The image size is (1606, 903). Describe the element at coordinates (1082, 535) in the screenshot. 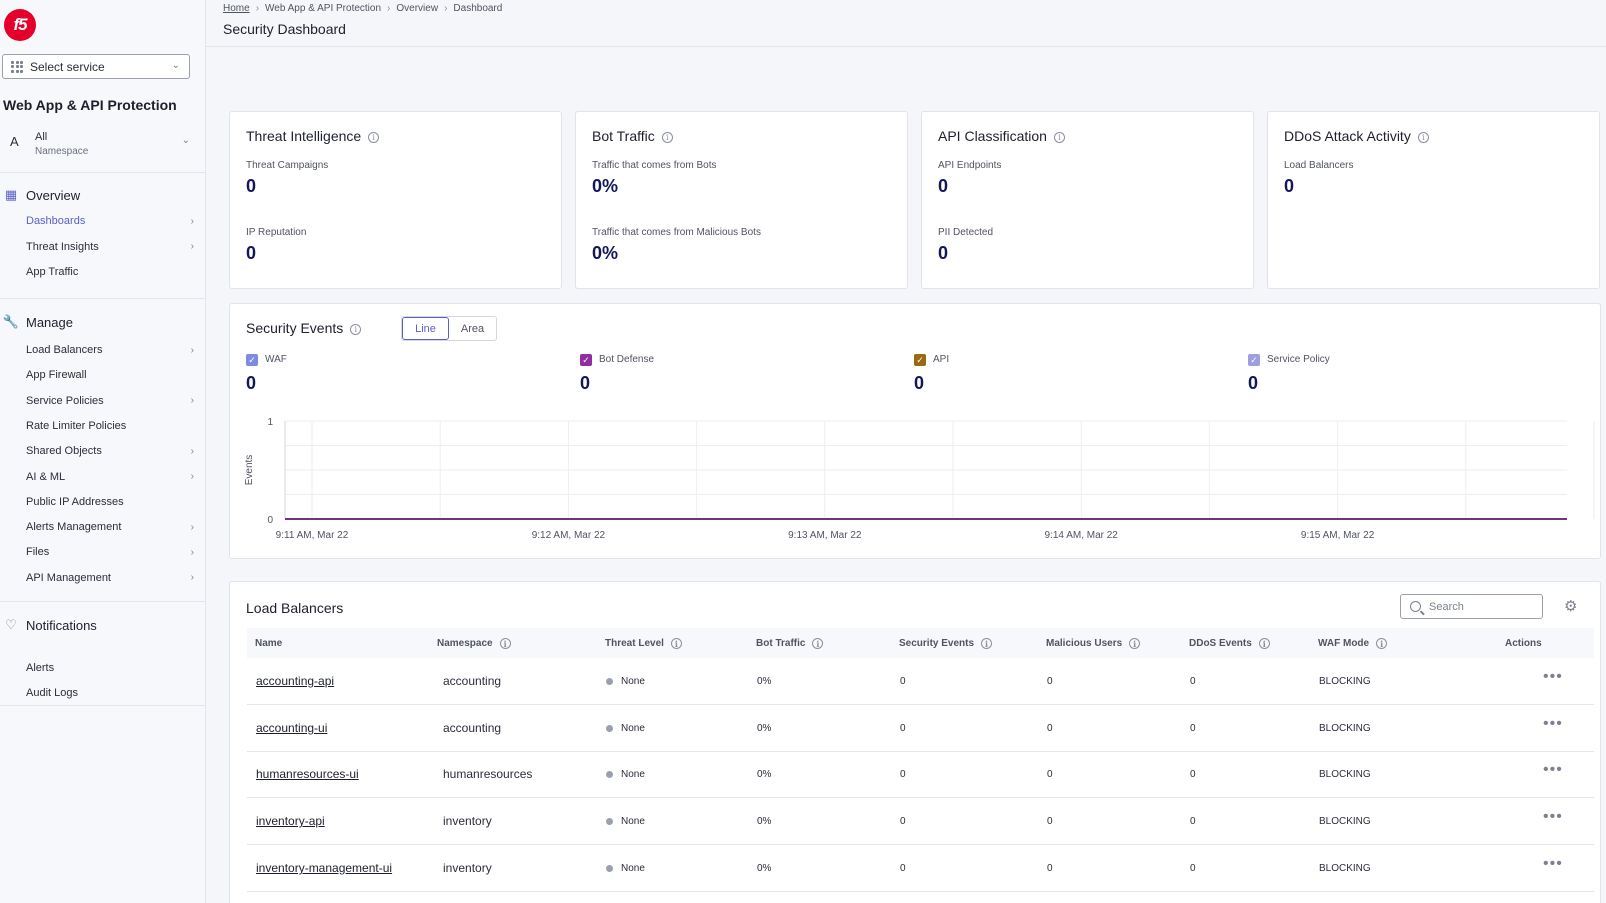

I see `x-tick-label: 9:14 AM, Mar 22` at that location.